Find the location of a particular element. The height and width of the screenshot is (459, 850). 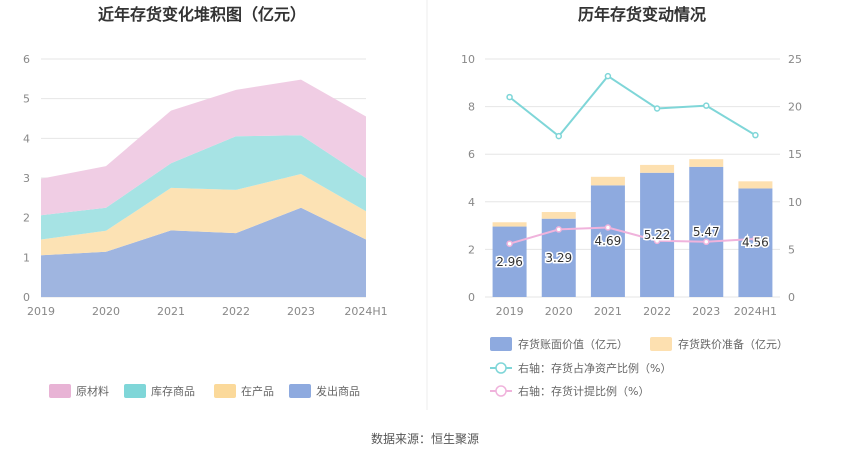

right-x-tick: 2019 is located at coordinates (510, 311).